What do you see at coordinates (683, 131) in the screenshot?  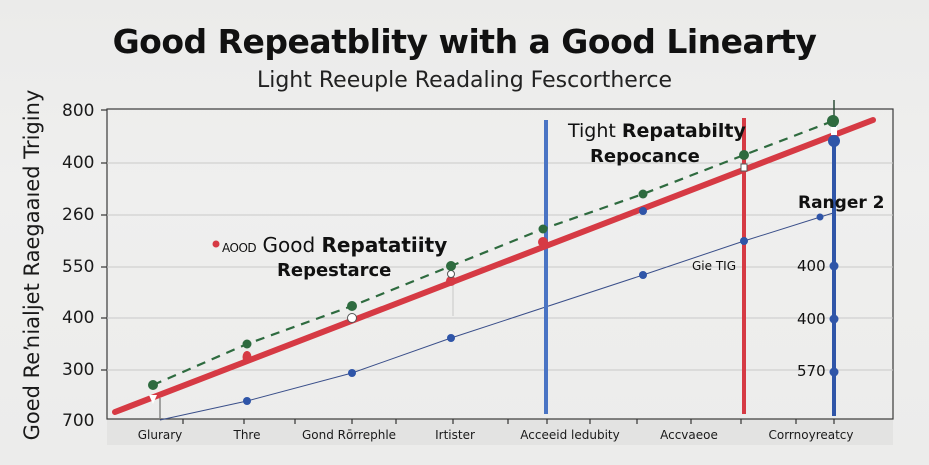 I see `annotation-bold: Repatabilty` at bounding box center [683, 131].